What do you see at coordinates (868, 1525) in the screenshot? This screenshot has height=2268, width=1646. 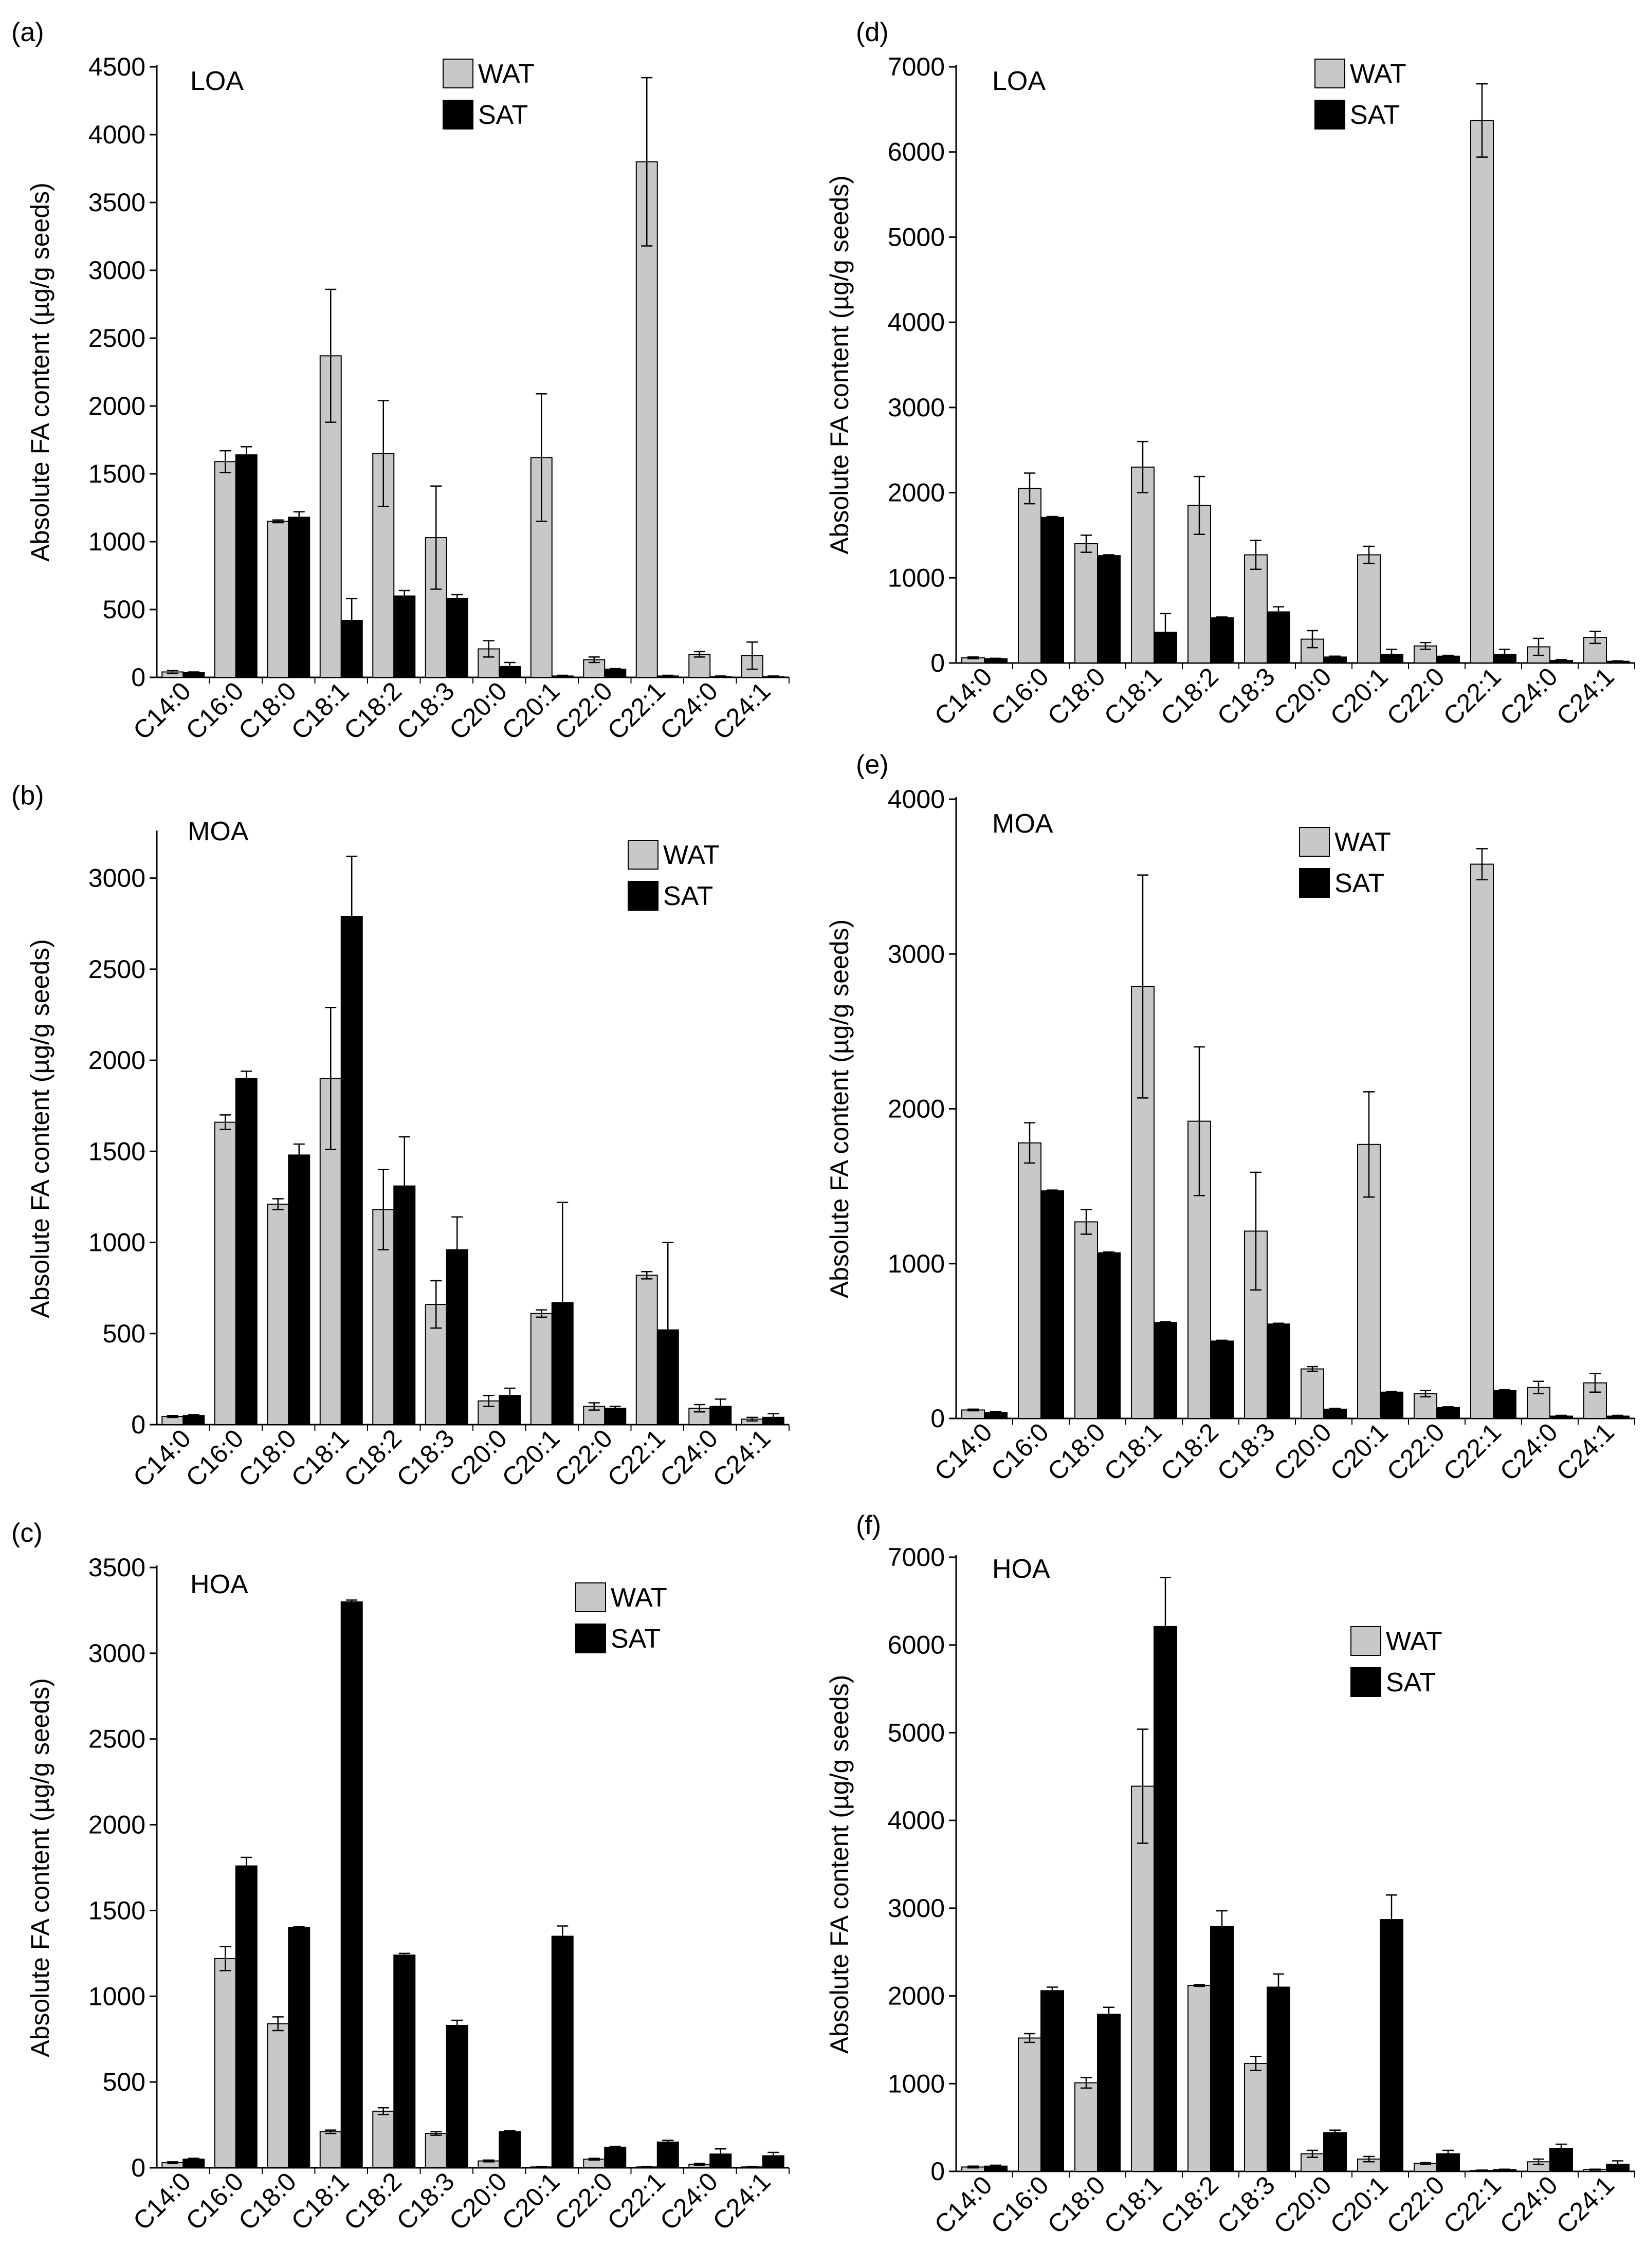 I see `panel-letter: (f)` at bounding box center [868, 1525].